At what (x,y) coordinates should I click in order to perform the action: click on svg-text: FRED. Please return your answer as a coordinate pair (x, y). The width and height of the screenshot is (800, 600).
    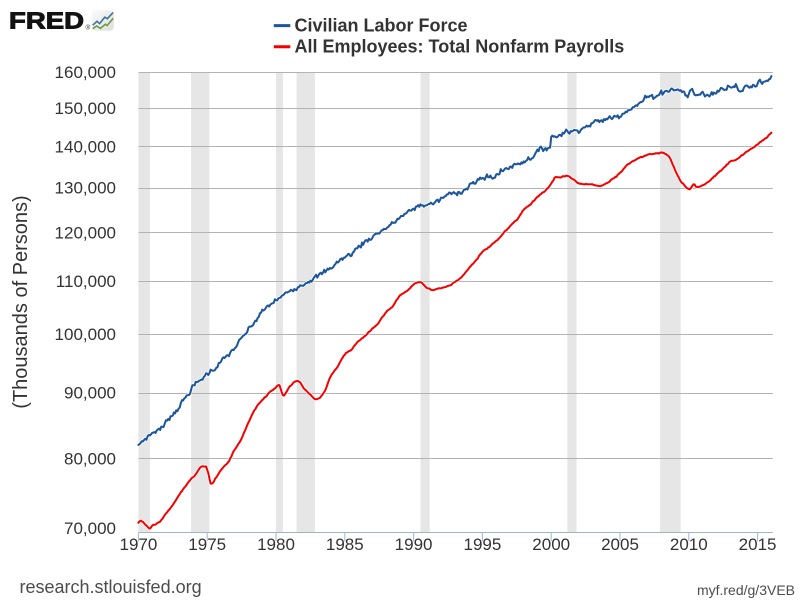
    Looking at the image, I should click on (46, 20).